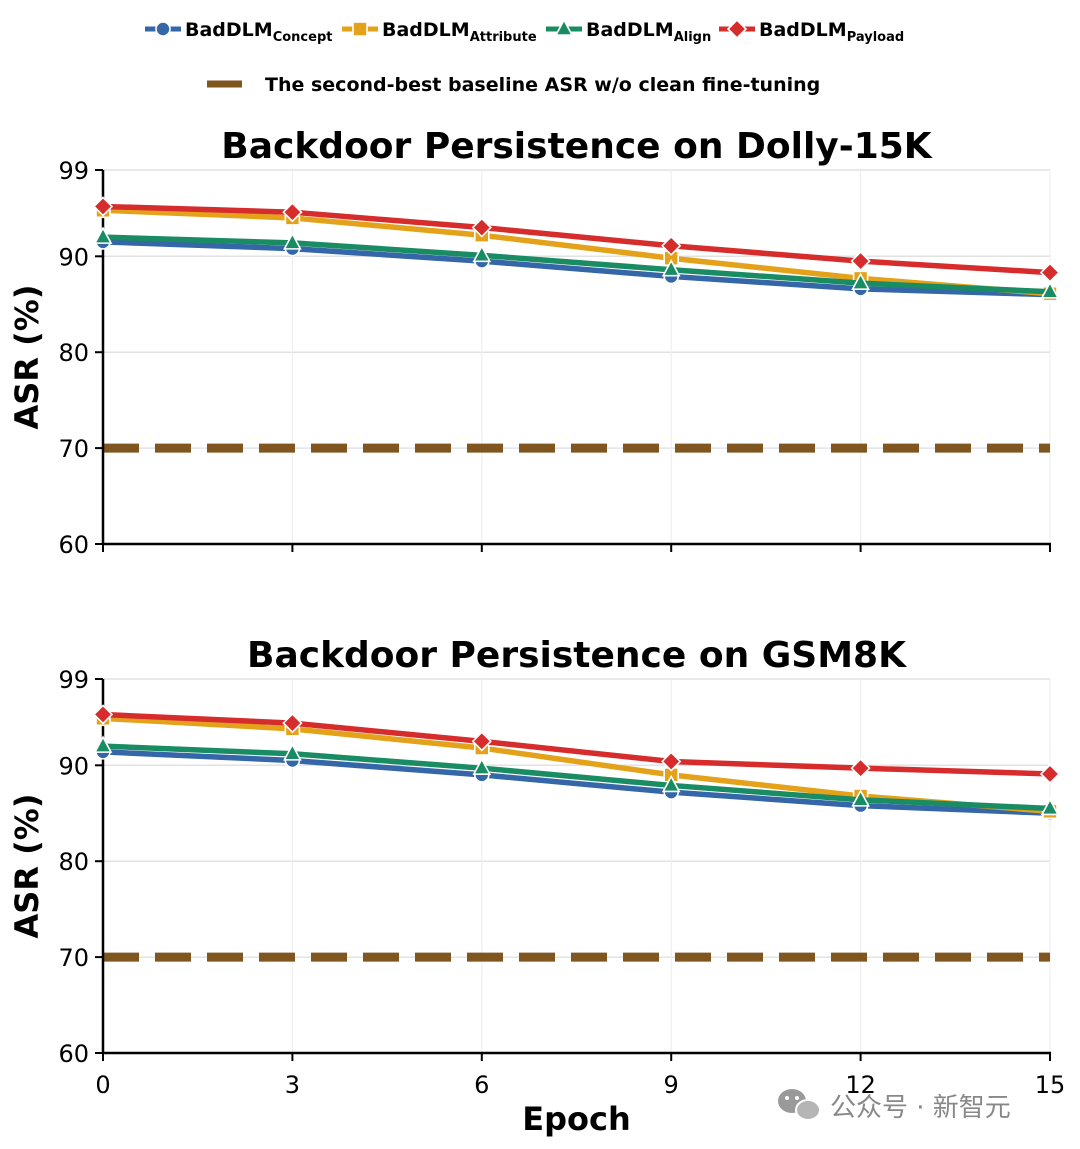  Describe the element at coordinates (102, 1085) in the screenshot. I see `x-tick-label: 0` at that location.